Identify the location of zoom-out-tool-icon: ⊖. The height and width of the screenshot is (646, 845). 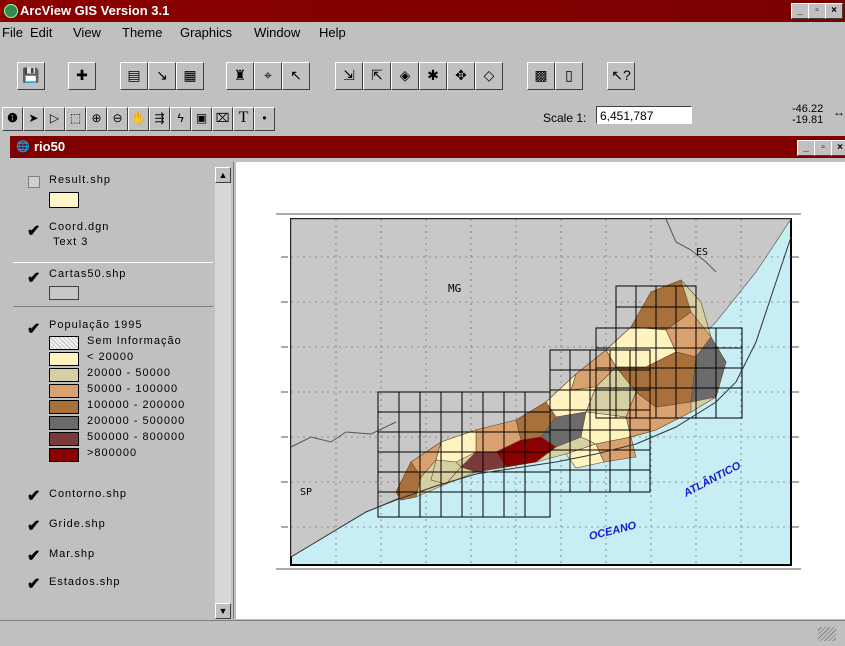
(117, 119).